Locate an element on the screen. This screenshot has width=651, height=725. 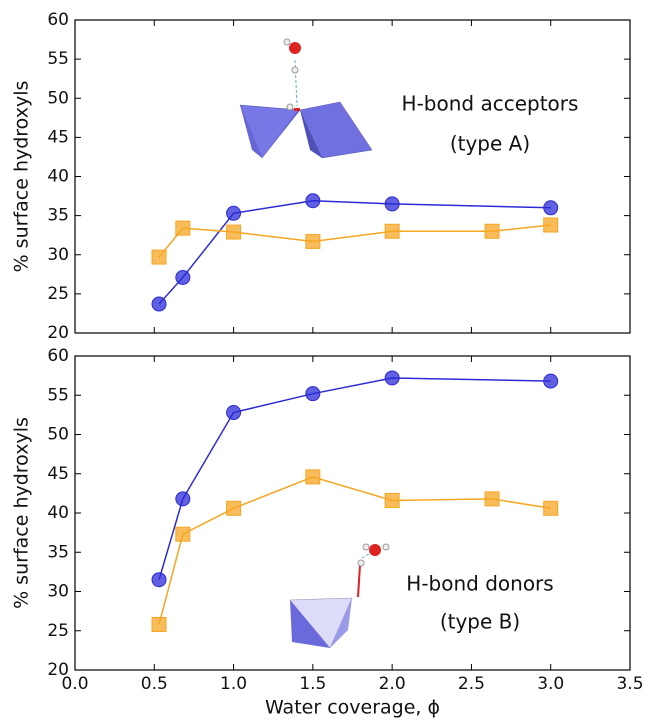
x-tick-label: 0.0 is located at coordinates (74, 684).